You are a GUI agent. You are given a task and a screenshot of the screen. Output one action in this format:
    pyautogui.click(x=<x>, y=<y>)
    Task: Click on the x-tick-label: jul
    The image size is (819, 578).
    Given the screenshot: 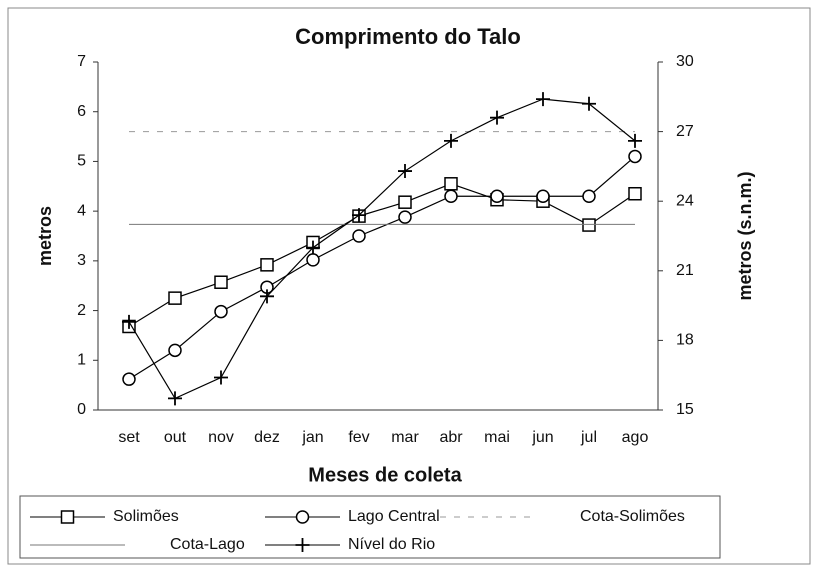 What is the action you would take?
    pyautogui.click(x=588, y=437)
    